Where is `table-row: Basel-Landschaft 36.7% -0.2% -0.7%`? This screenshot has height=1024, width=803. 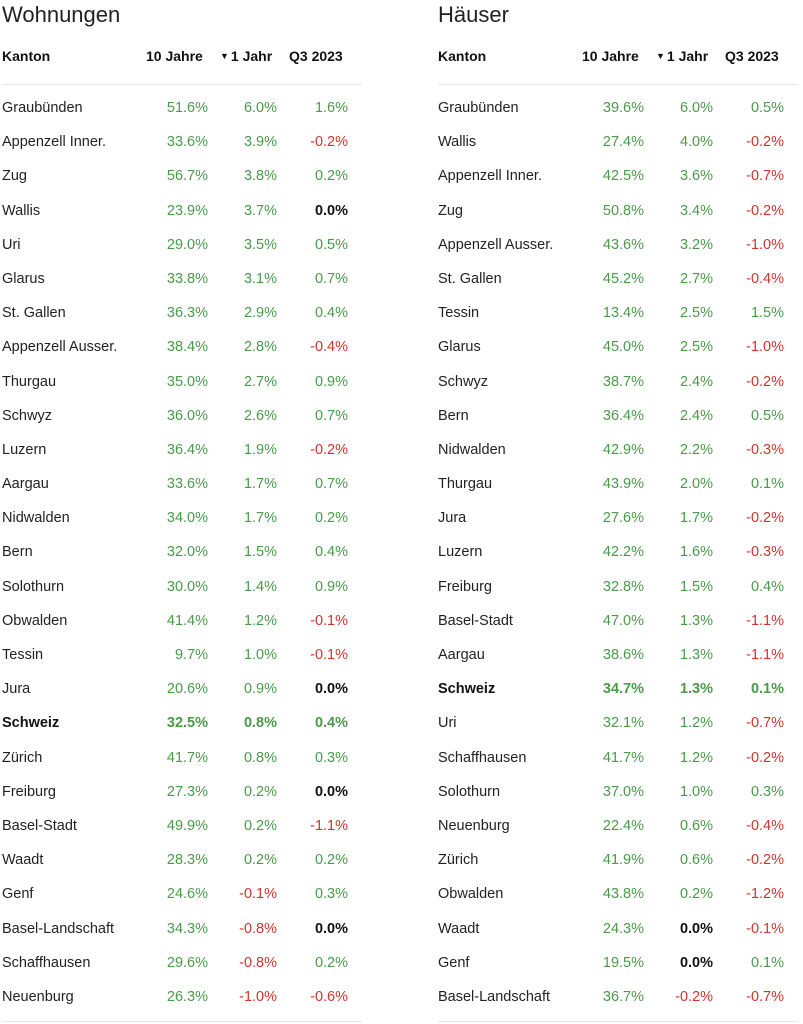
table-row: Basel-Landschaft 36.7% -0.2% -0.7% is located at coordinates (618, 997).